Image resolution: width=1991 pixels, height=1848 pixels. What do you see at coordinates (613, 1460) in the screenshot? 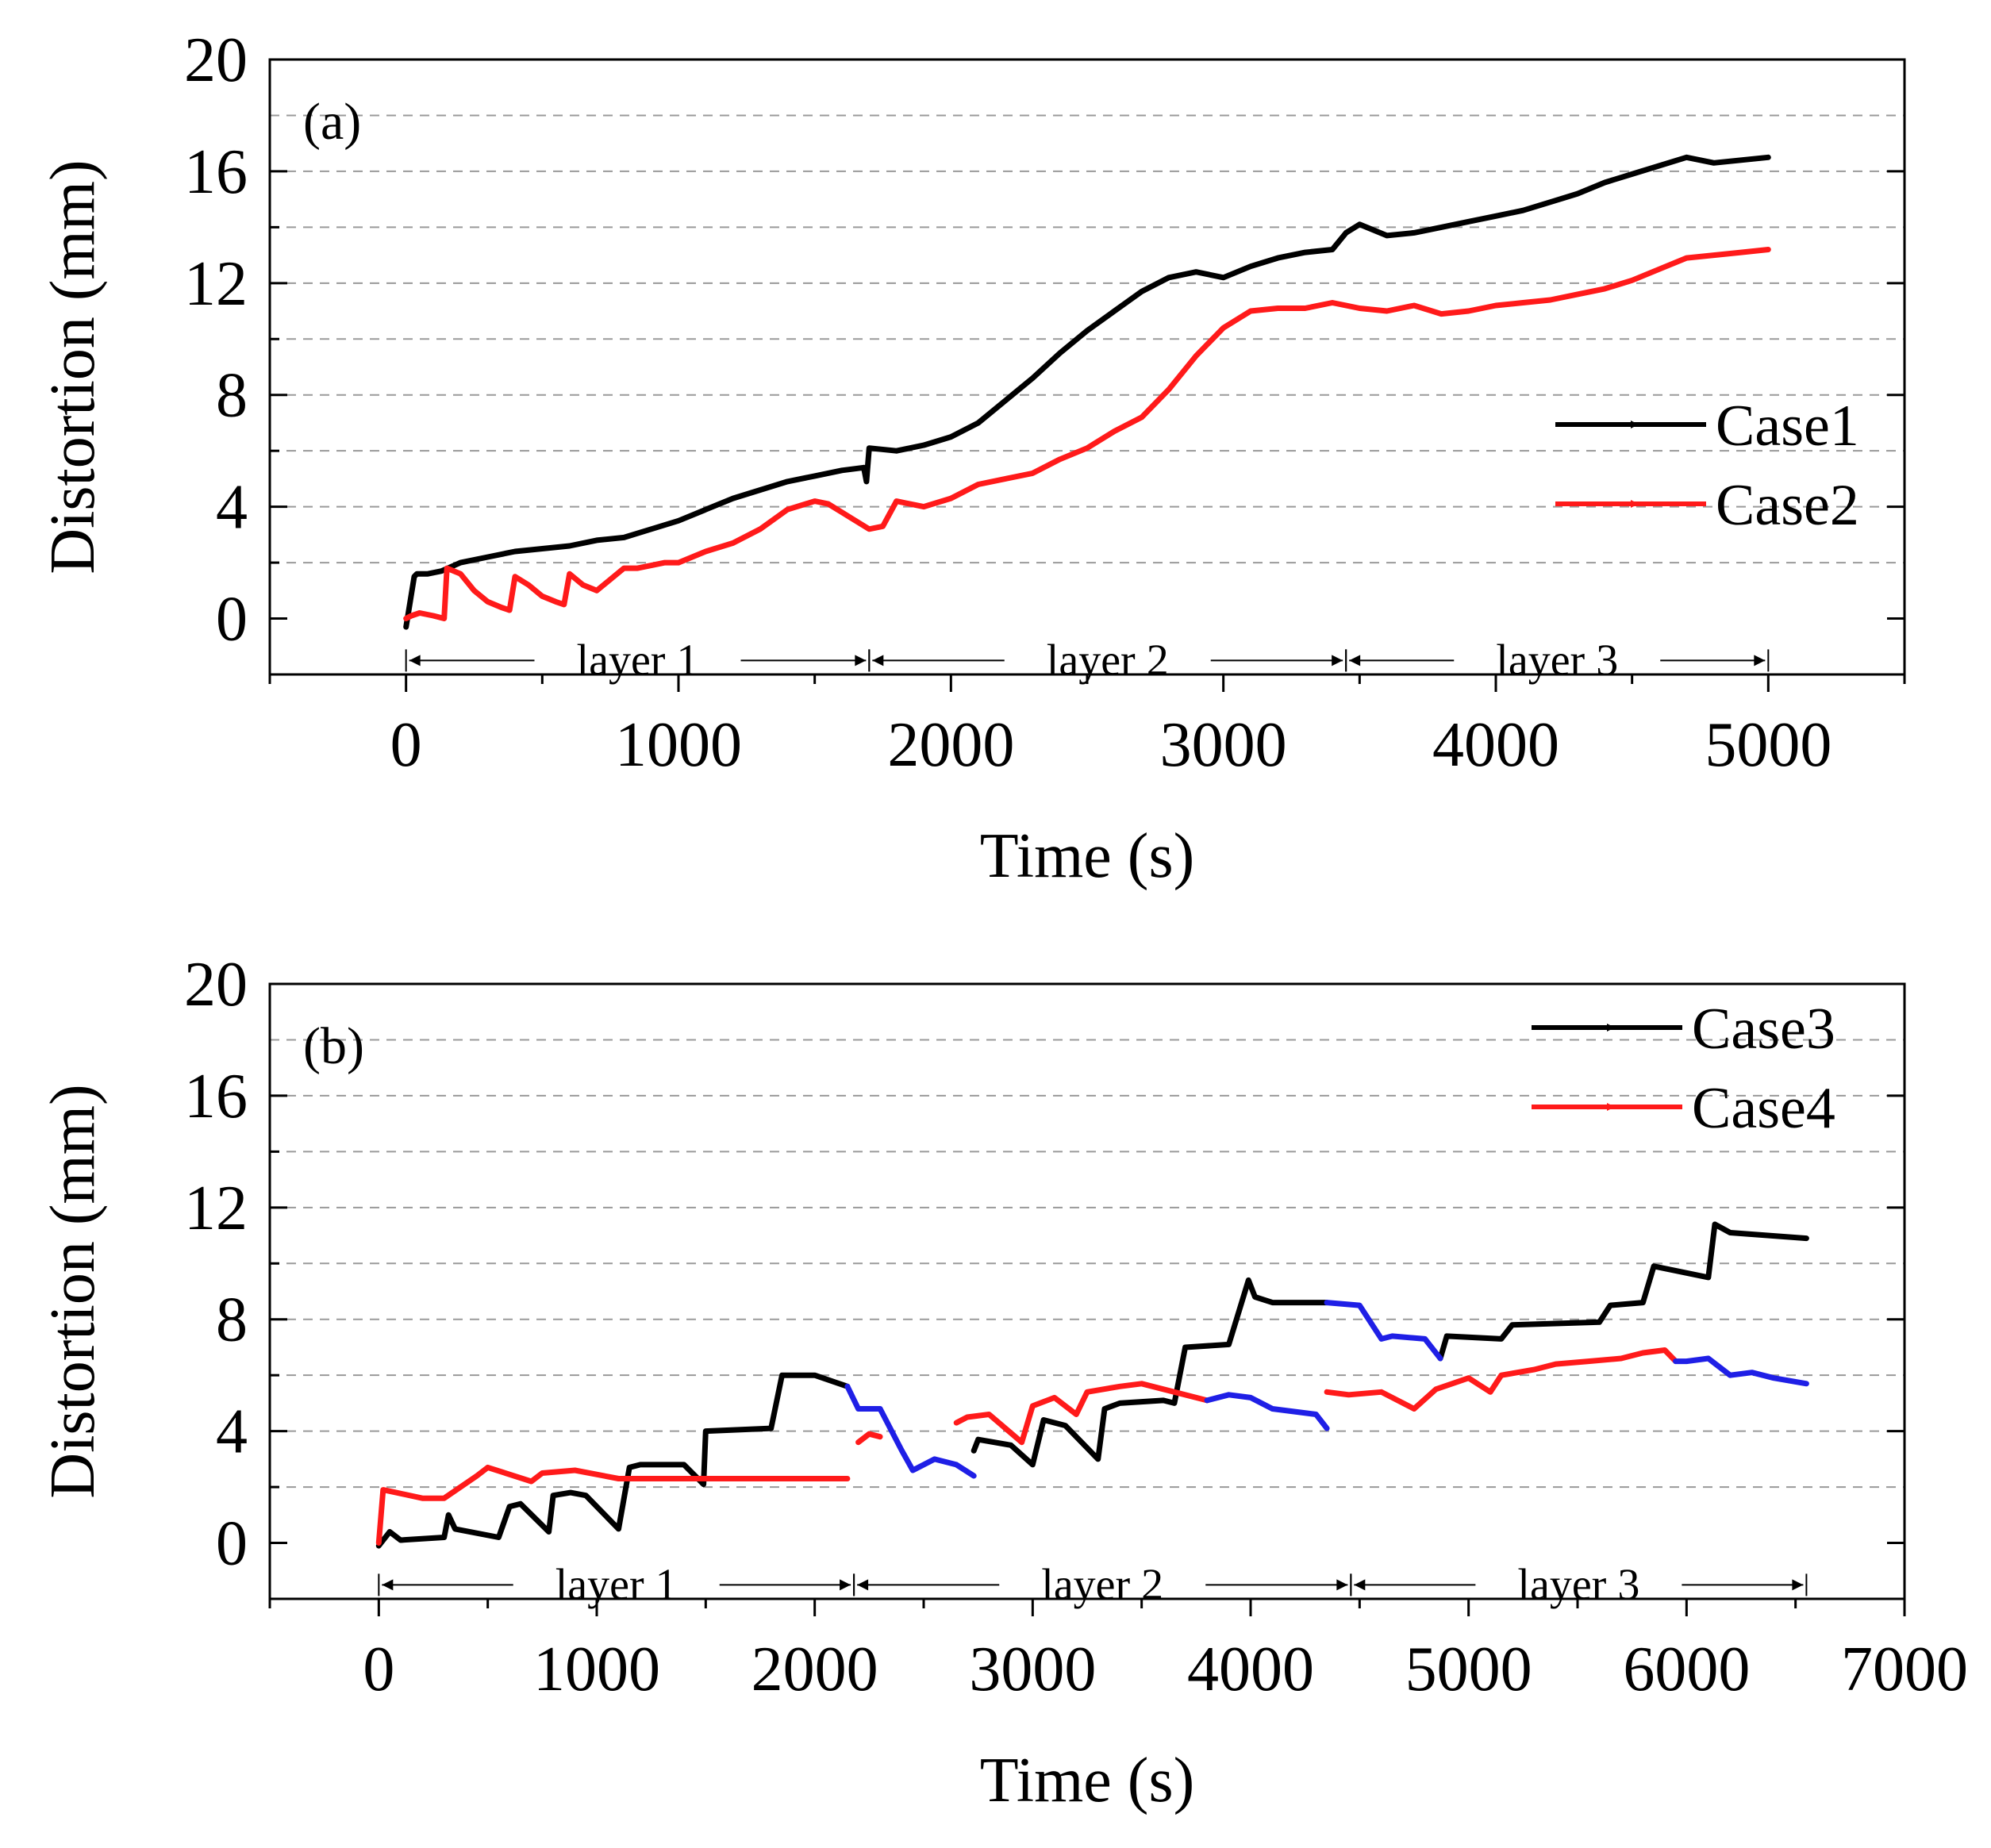
I see `series-line-case3` at bounding box center [613, 1460].